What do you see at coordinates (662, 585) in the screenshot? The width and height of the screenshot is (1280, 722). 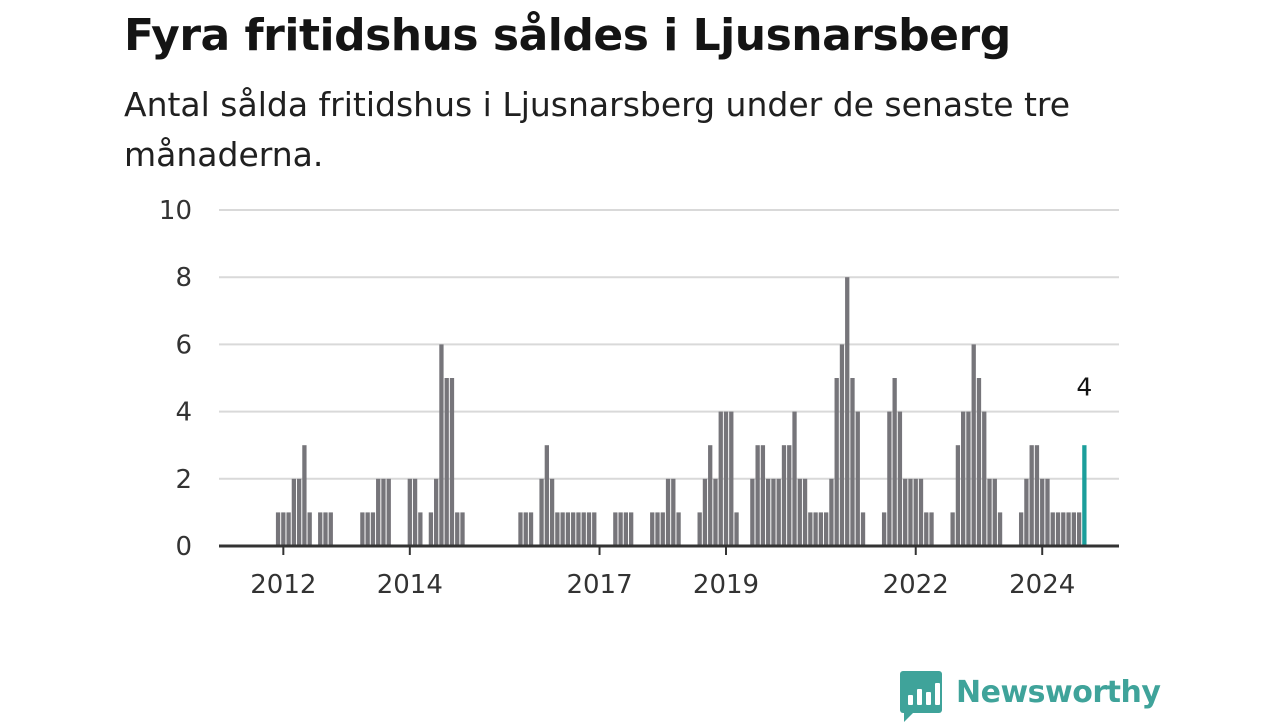 I see `x-axis-labels: 2012 2014 2017 2019 2022 2024` at bounding box center [662, 585].